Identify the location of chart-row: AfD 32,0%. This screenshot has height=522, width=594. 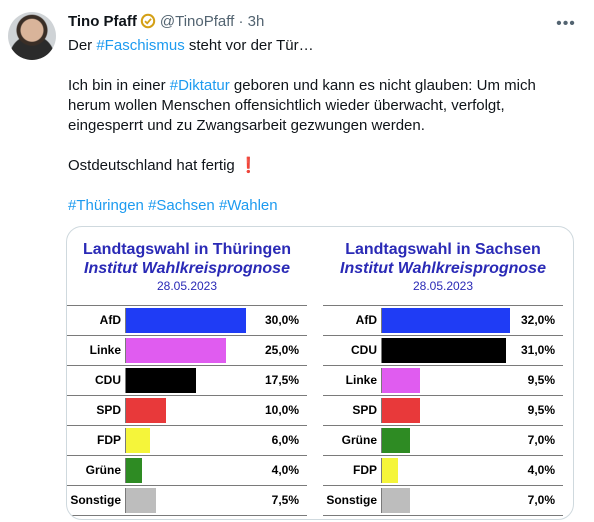
(443, 320).